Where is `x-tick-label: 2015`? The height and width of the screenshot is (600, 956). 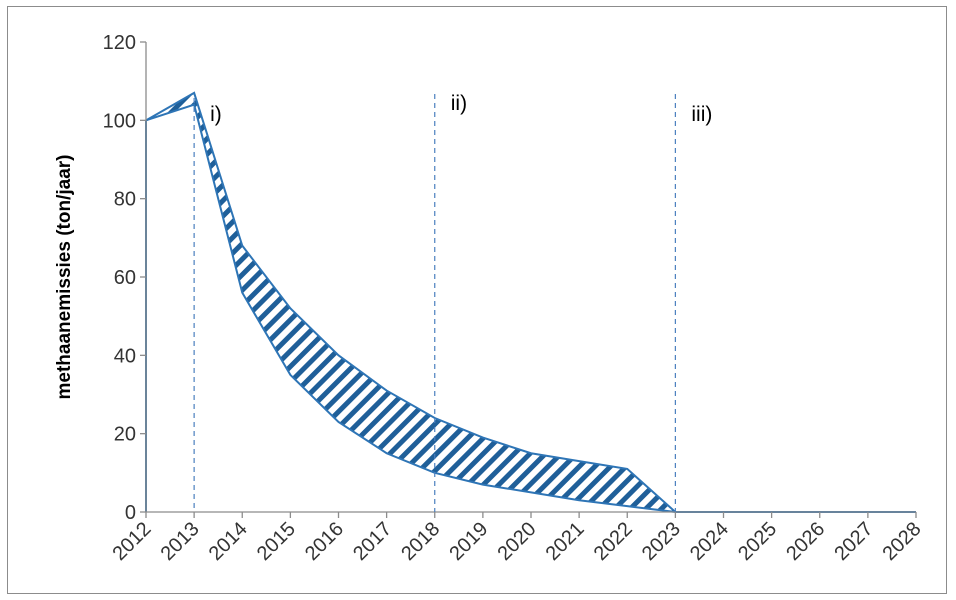 x-tick-label: 2015 is located at coordinates (276, 541).